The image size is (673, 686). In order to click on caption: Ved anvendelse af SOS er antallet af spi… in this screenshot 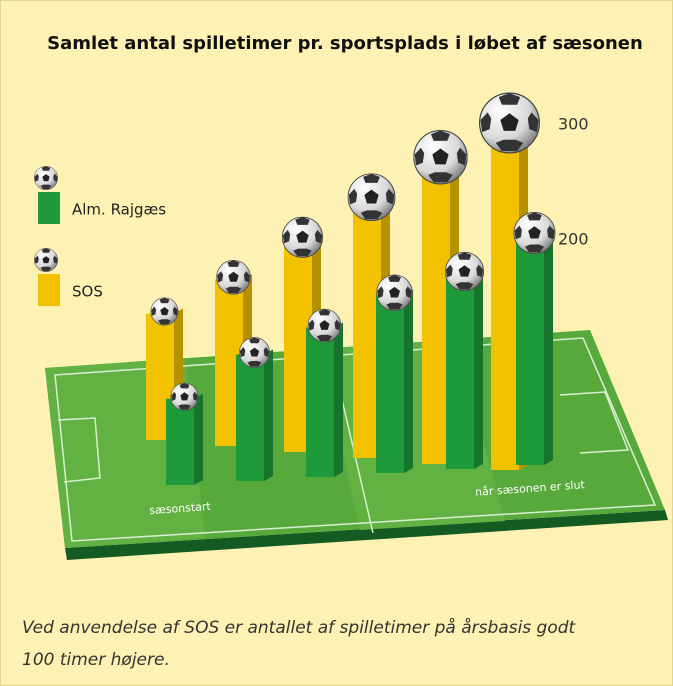, I will do `click(299, 627)`.